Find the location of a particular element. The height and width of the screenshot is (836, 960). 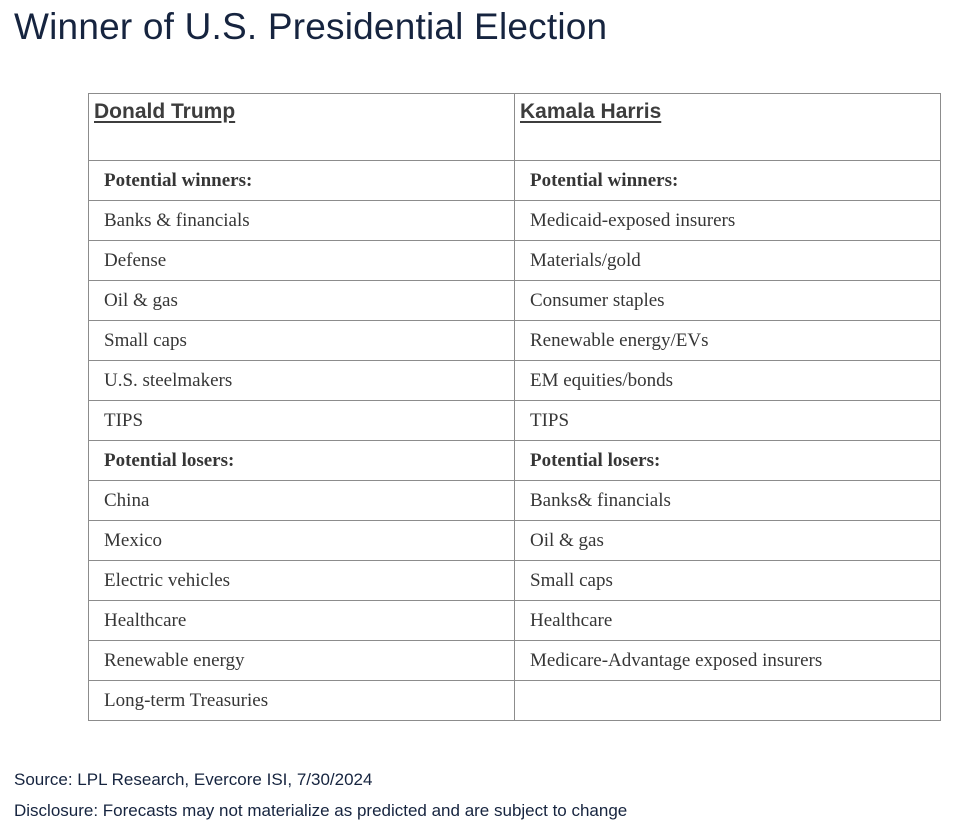

table-head: Donald Trump Kamala Harris is located at coordinates (514, 127).